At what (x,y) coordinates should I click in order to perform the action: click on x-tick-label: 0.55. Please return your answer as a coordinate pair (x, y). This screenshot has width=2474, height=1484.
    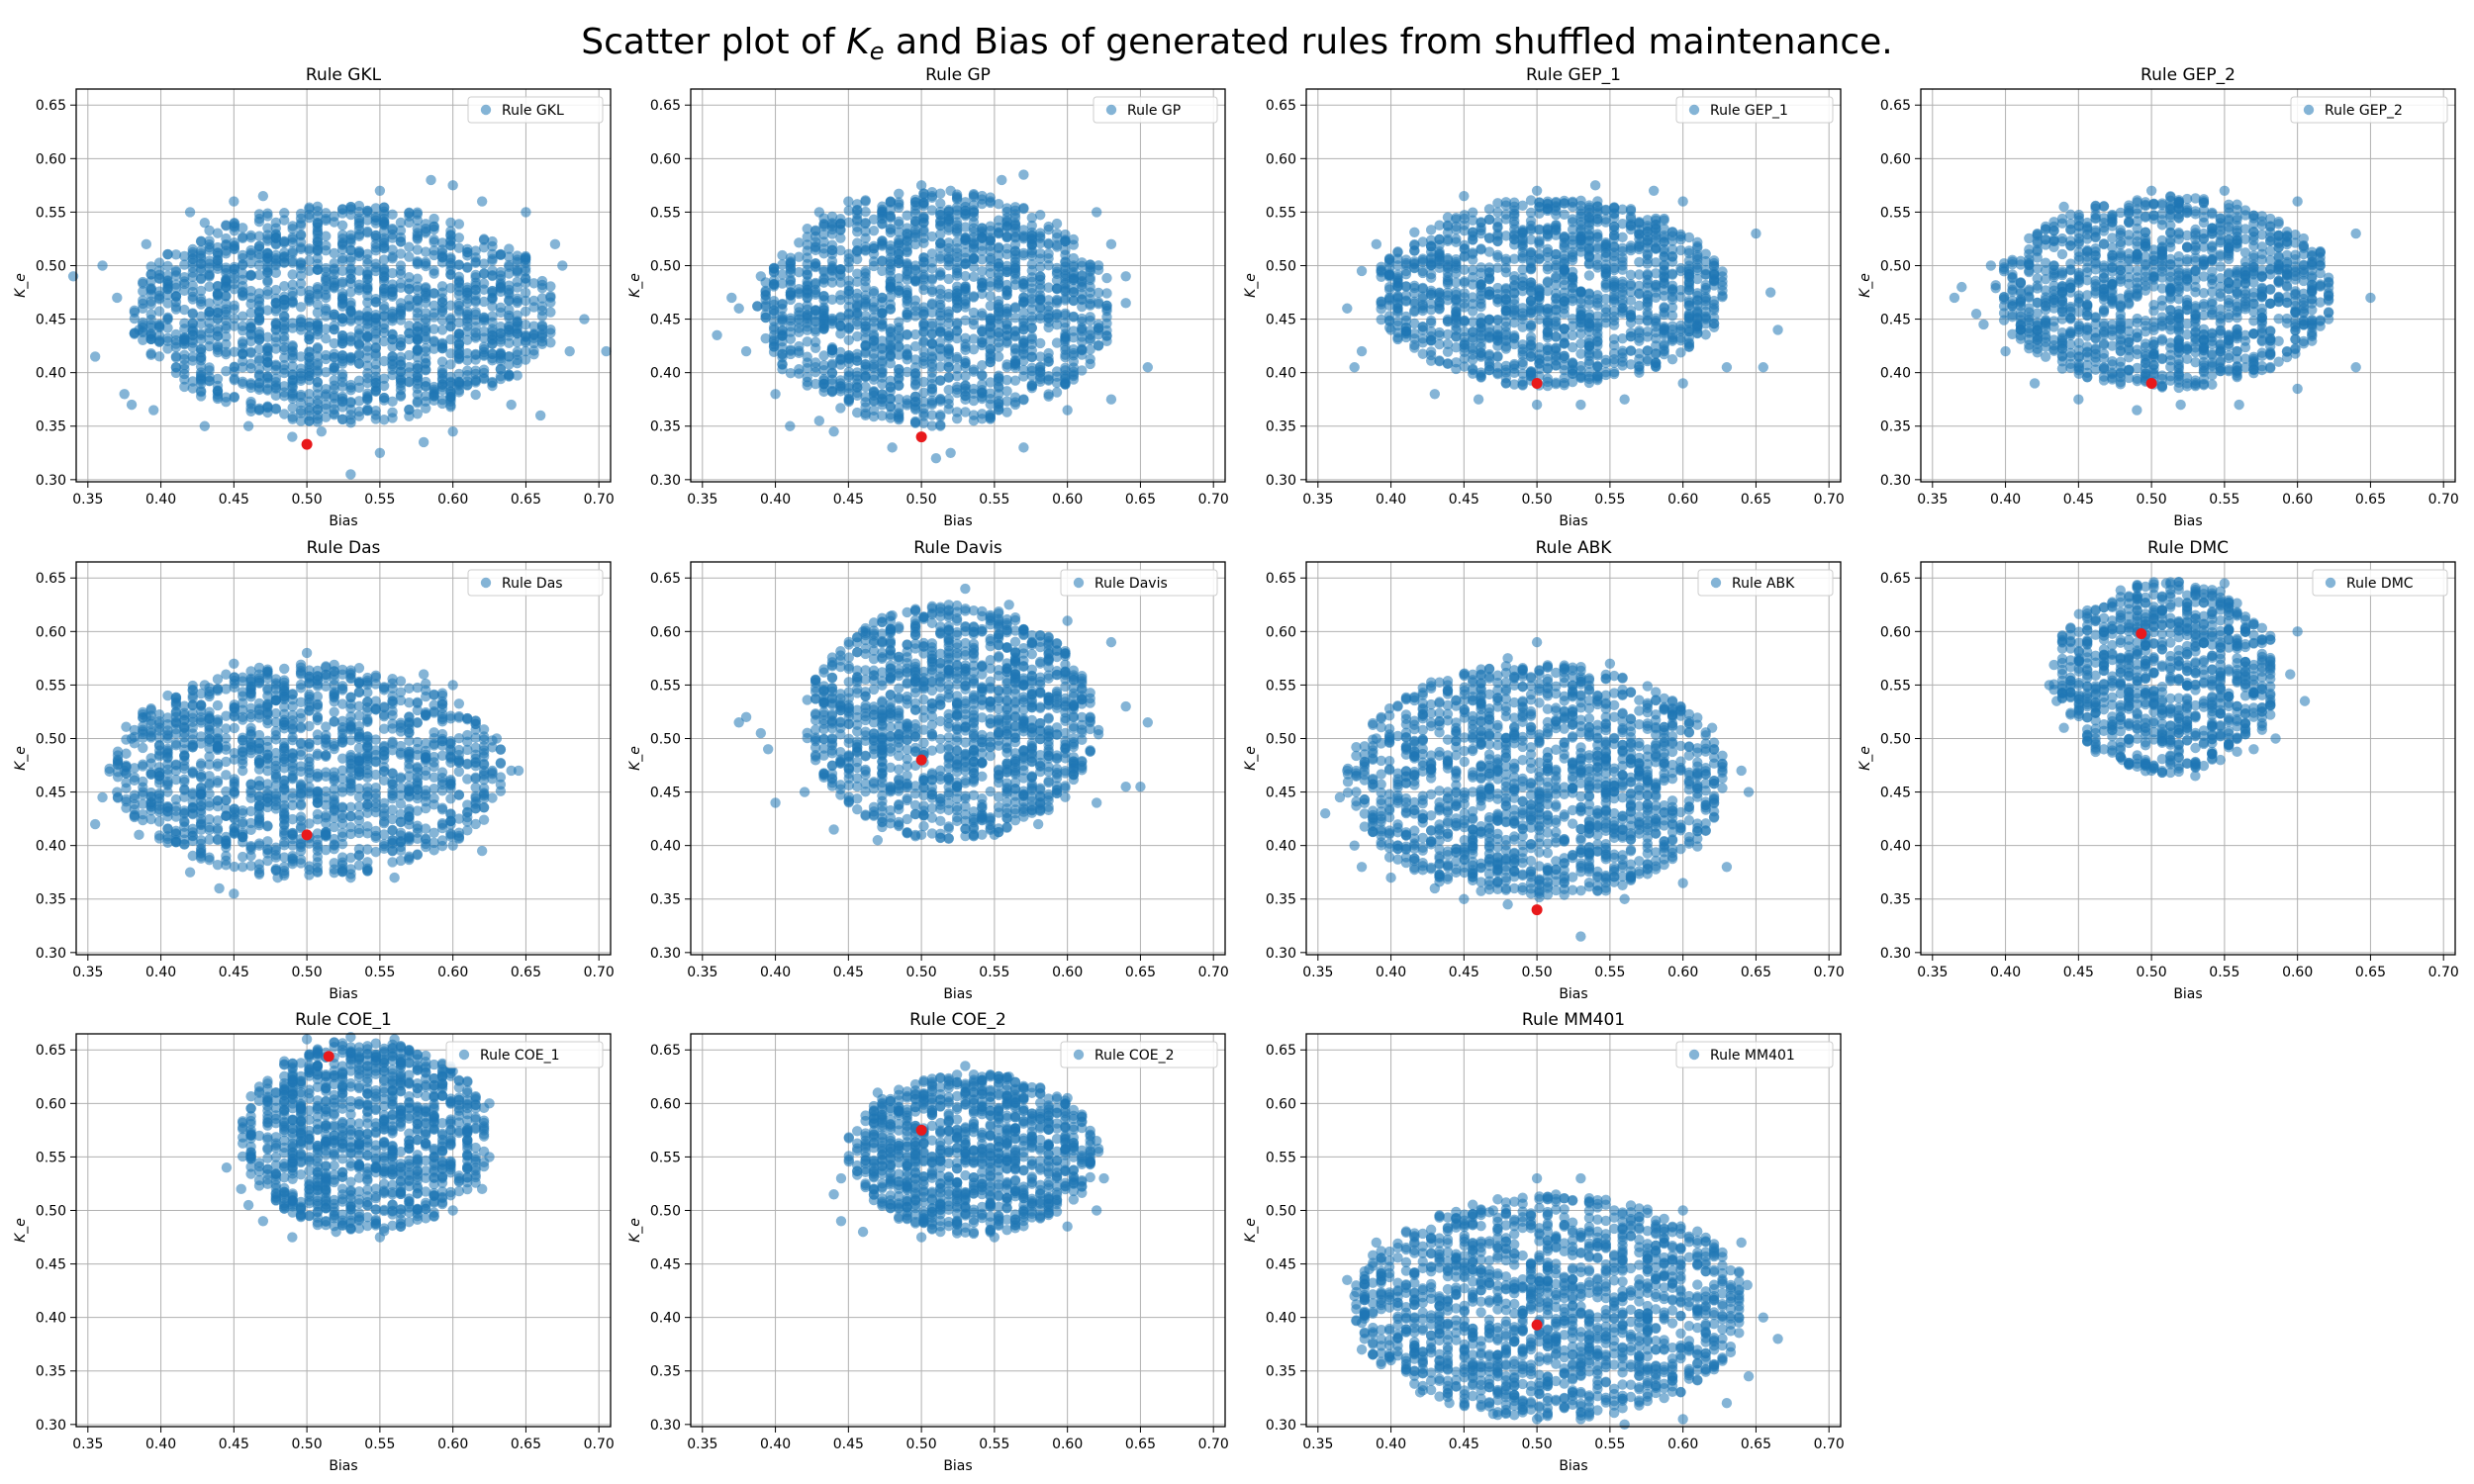
    Looking at the image, I should click on (994, 500).